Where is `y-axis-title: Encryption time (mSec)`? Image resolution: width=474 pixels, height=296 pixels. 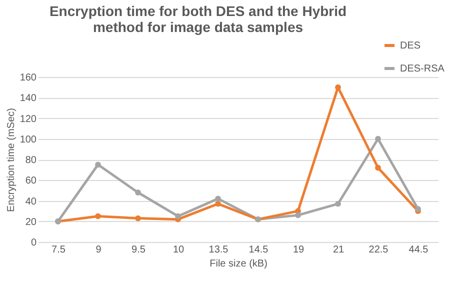
y-axis-title: Encryption time (mSec) is located at coordinates (11, 160).